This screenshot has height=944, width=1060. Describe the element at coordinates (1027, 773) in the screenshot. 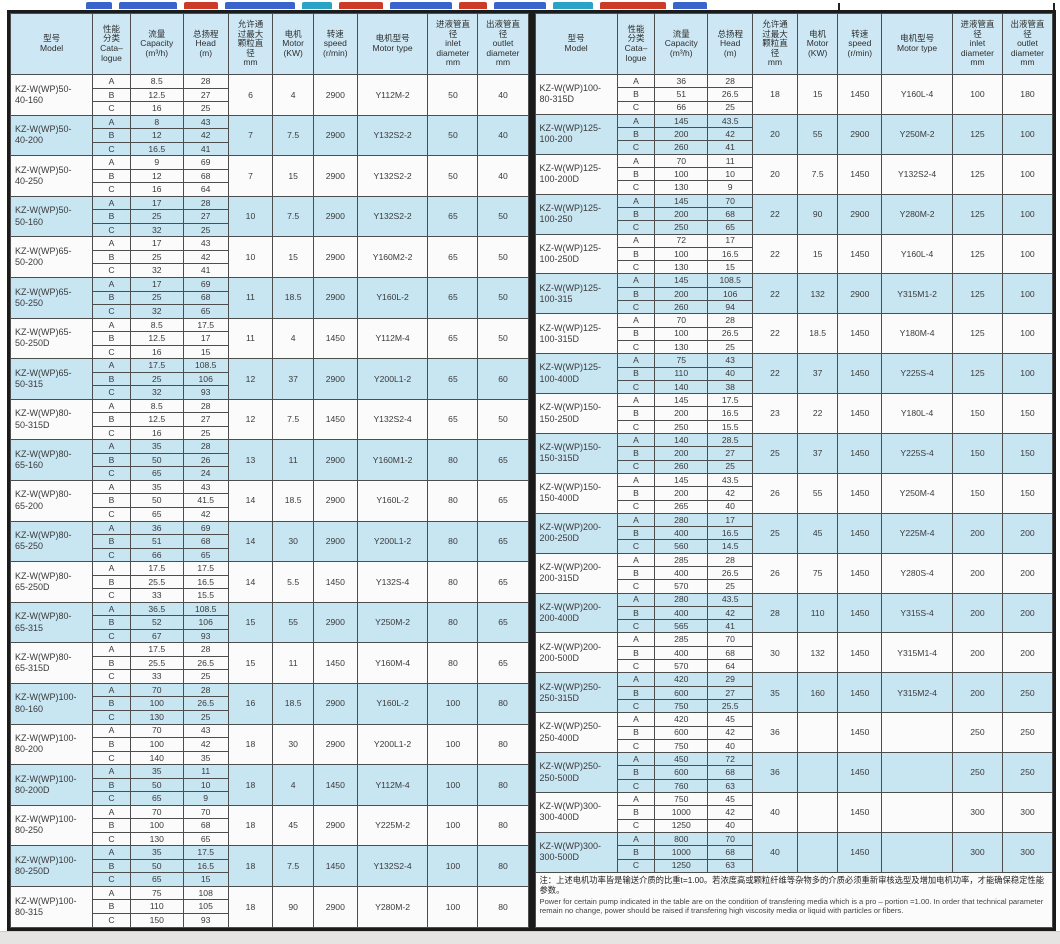

I see `outlet-cell: 250` at that location.